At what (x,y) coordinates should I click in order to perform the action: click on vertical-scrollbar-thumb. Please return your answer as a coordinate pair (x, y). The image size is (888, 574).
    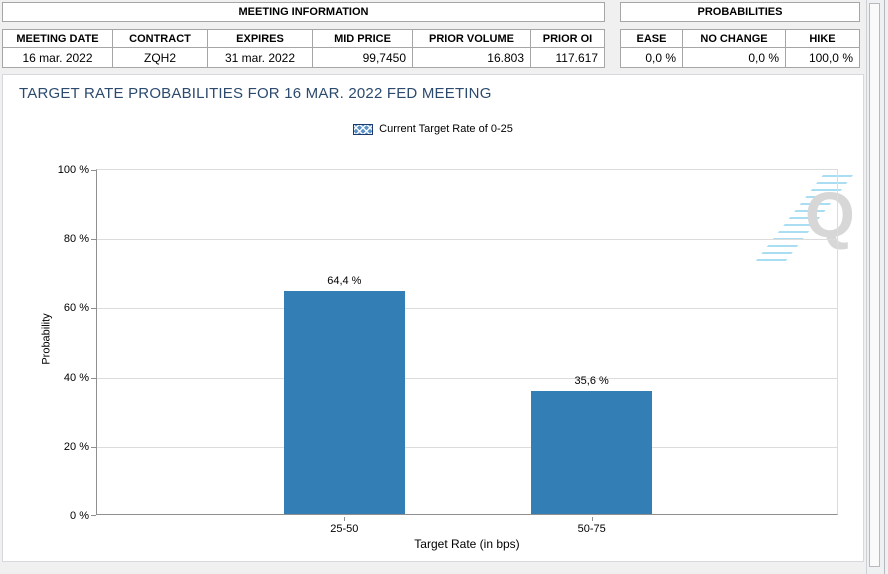
    Looking at the image, I should click on (874, 285).